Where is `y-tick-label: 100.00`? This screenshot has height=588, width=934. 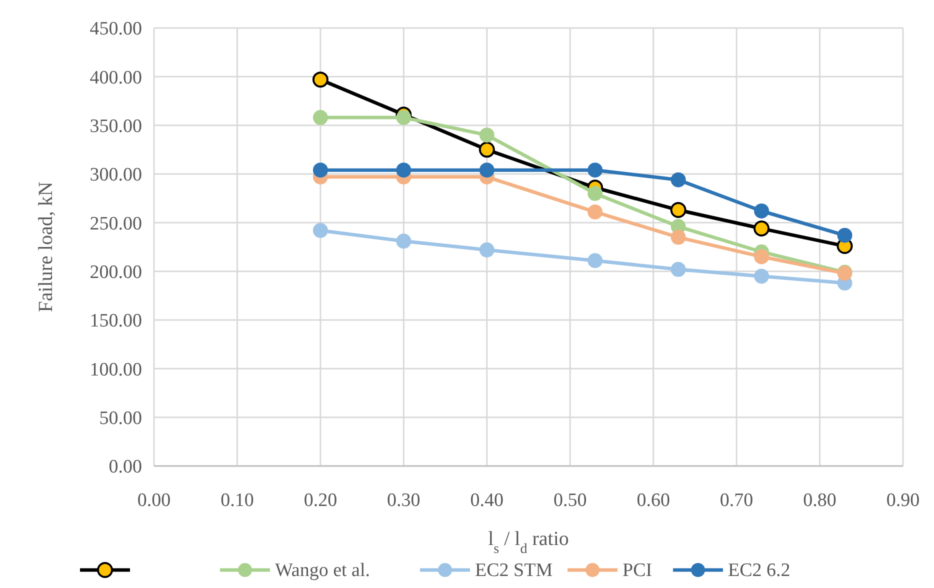 y-tick-label: 100.00 is located at coordinates (116, 369).